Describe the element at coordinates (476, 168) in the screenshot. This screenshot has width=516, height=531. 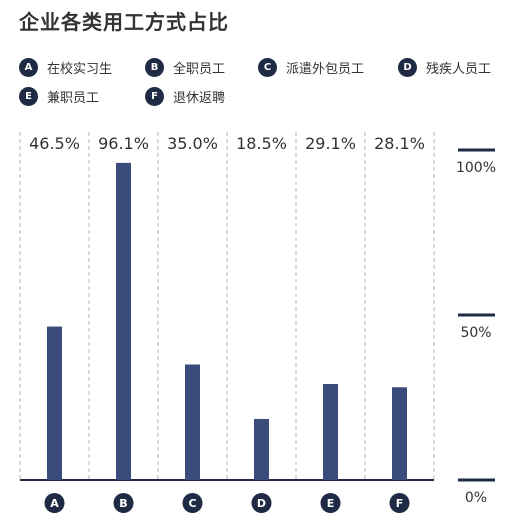
I see `y-tick-label-0: 100%` at that location.